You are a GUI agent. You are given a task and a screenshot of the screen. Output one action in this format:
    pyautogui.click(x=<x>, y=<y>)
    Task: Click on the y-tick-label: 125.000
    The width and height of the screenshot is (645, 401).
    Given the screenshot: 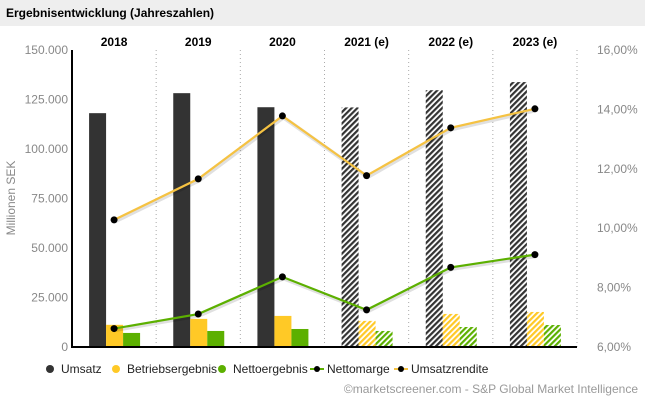 What is the action you would take?
    pyautogui.click(x=47, y=100)
    